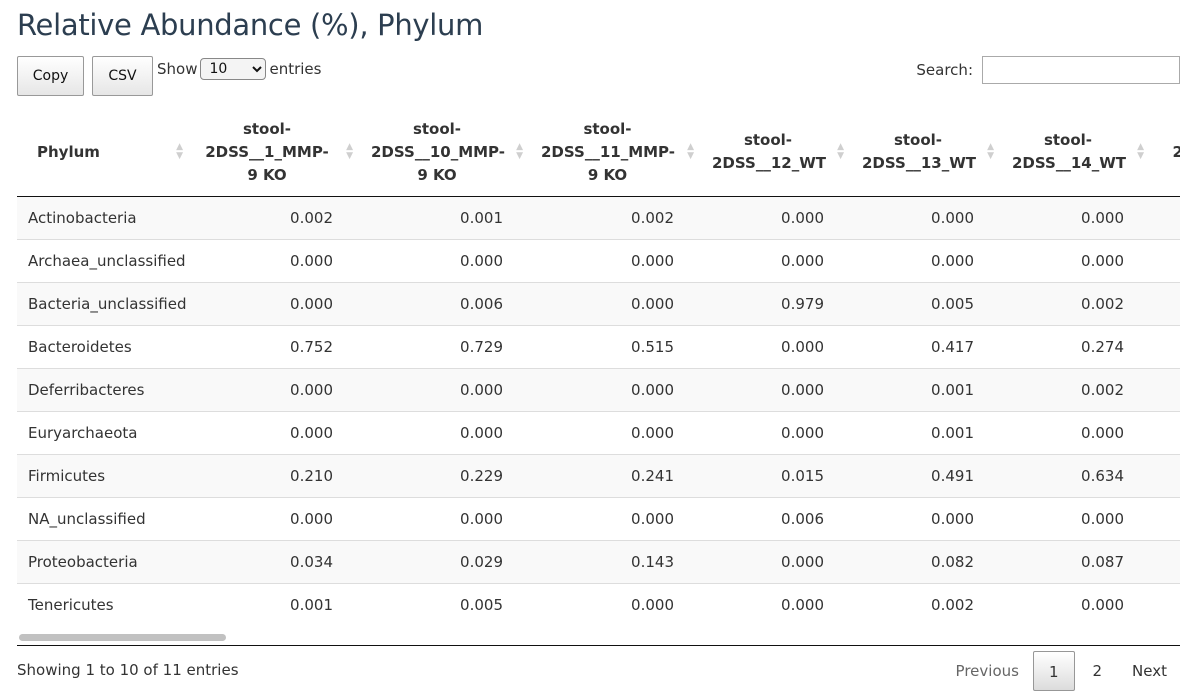 The height and width of the screenshot is (696, 1185). I want to click on column-header-sample-11: stool-2DSS__11_MMP-9 KO ▲ ▼, so click(616, 152).